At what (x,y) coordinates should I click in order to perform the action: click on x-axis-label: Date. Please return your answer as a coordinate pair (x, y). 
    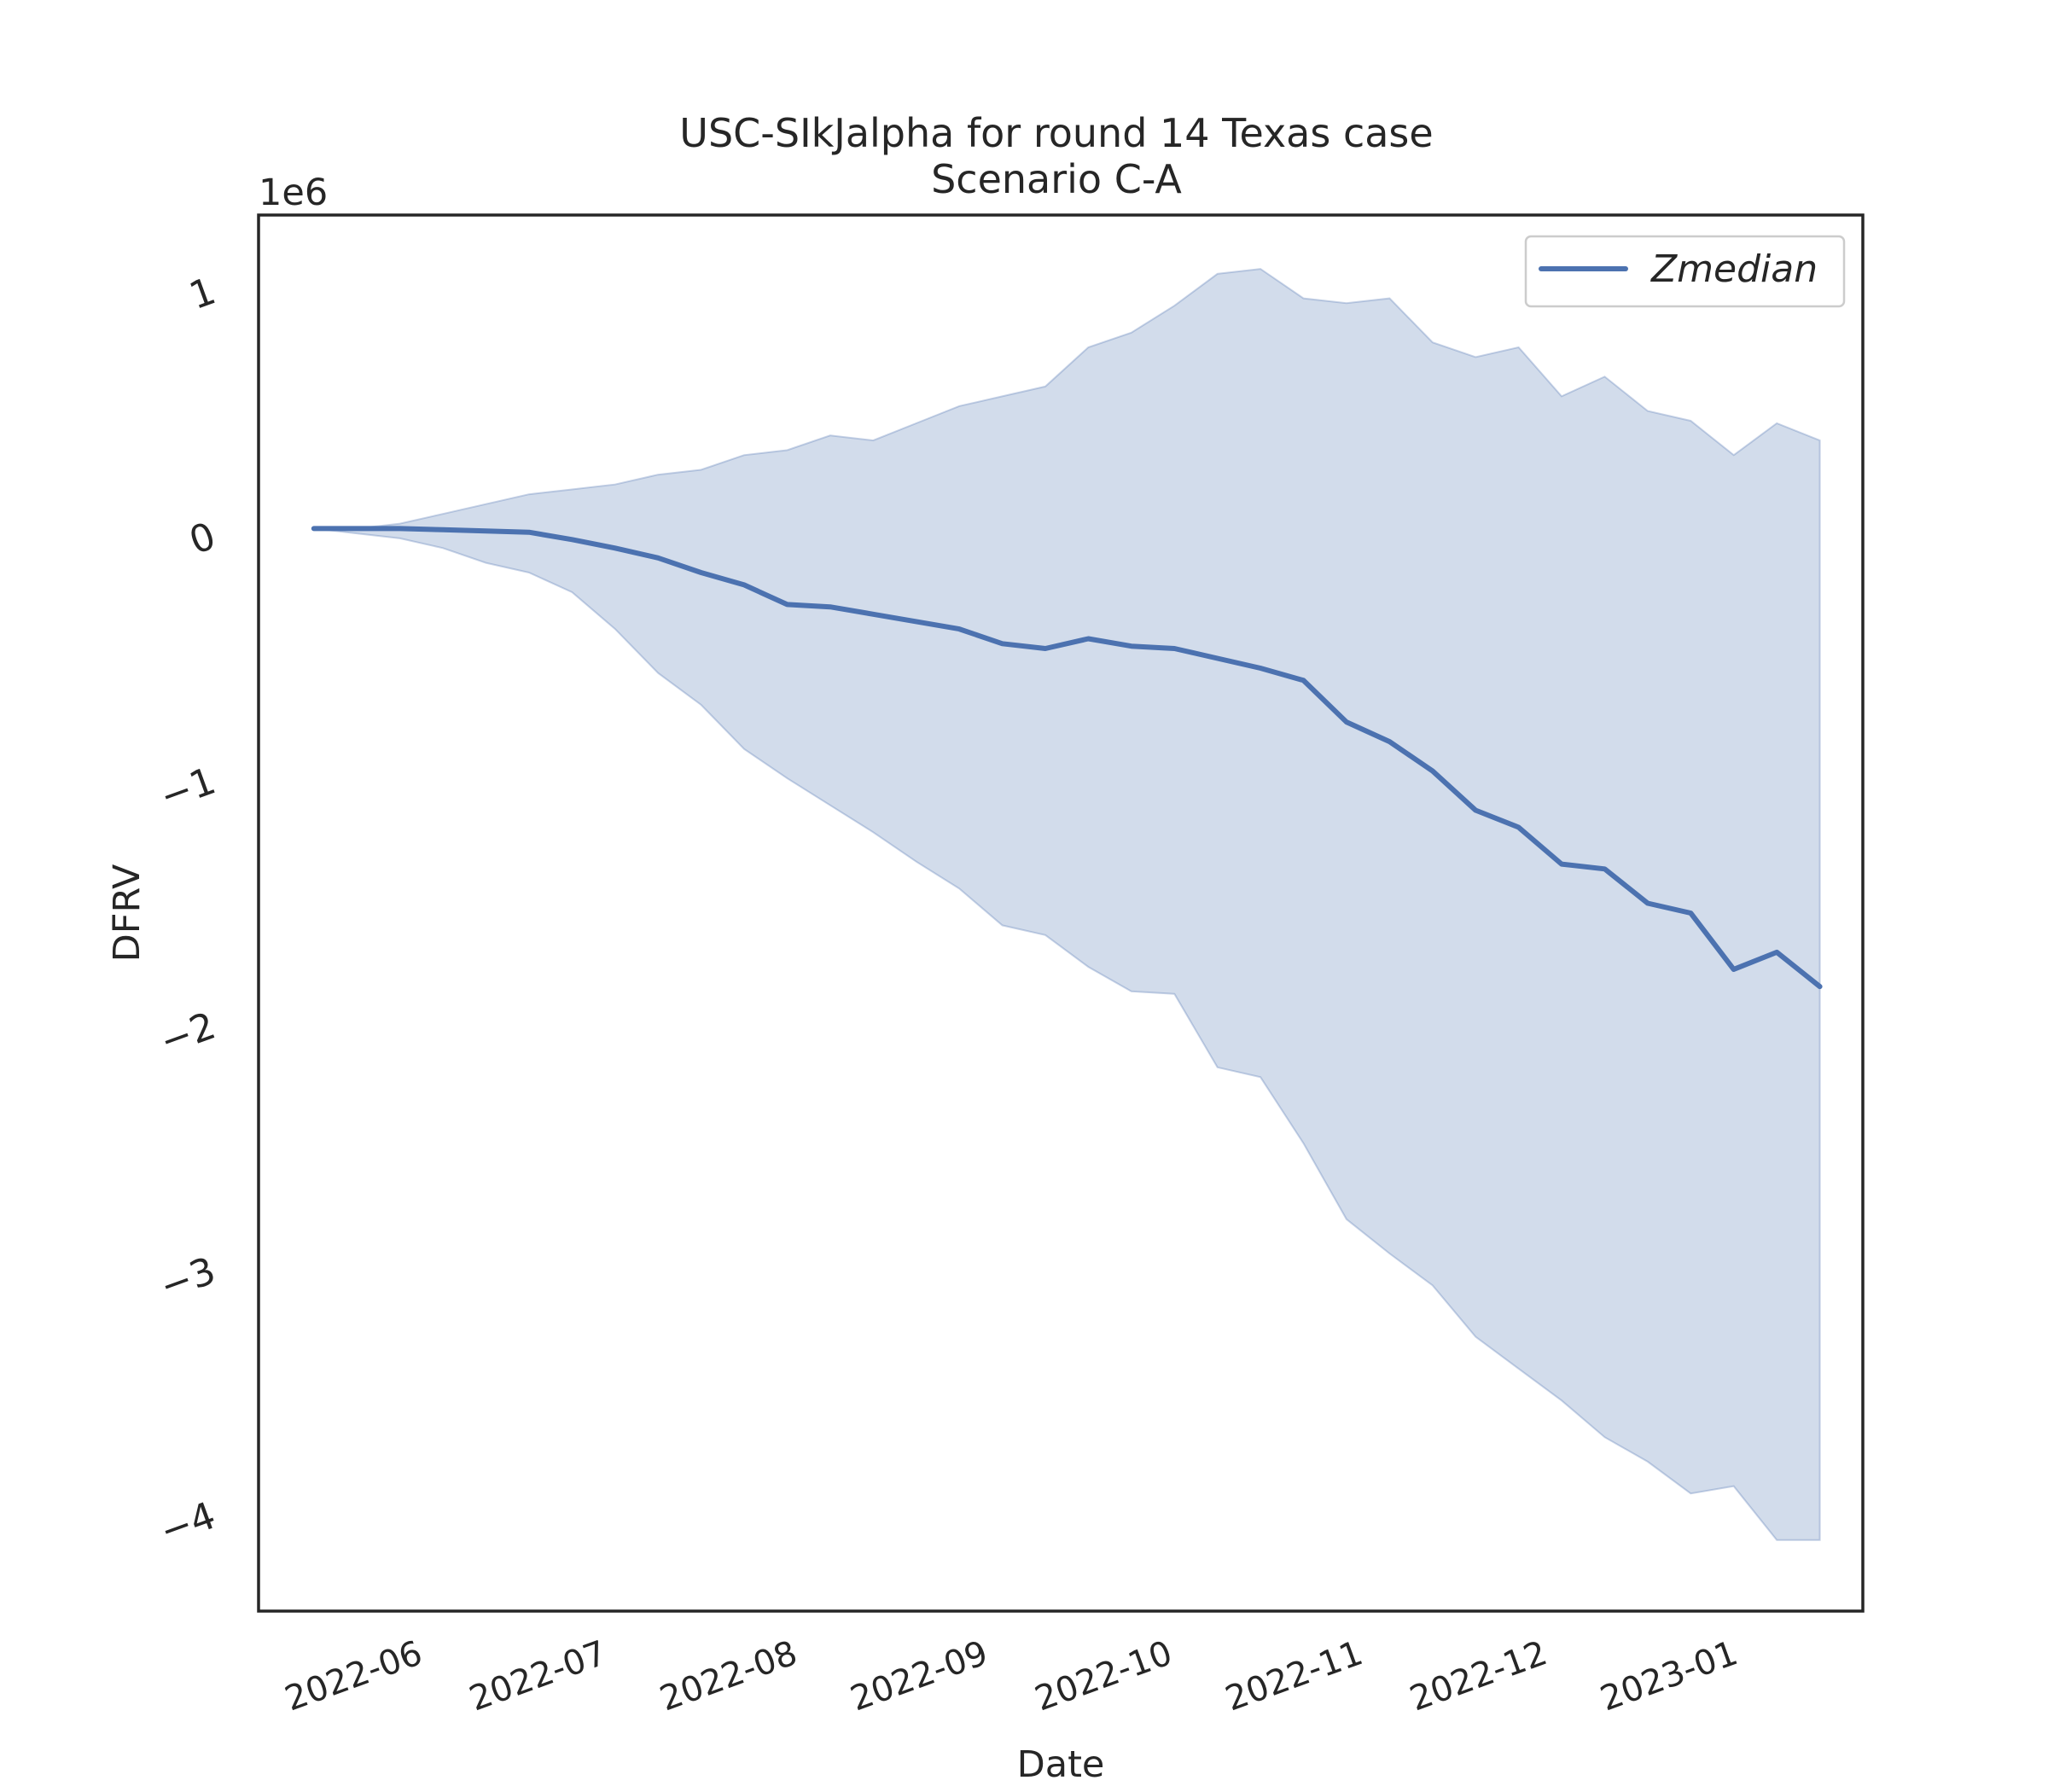
    Looking at the image, I should click on (1061, 1764).